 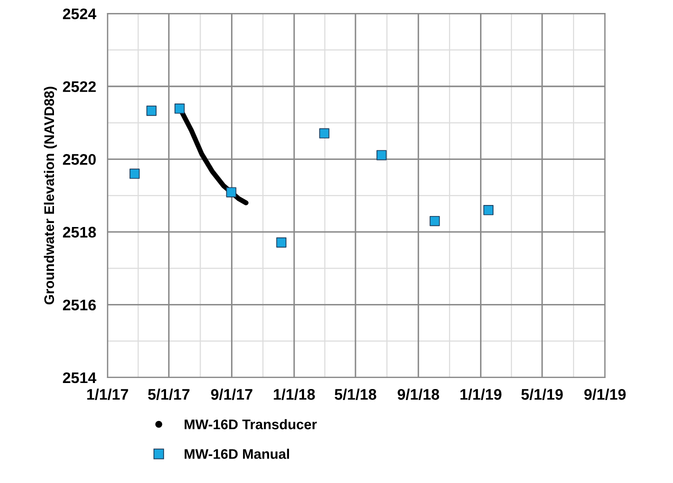 I want to click on y-tick-label: 2522, so click(x=79, y=86).